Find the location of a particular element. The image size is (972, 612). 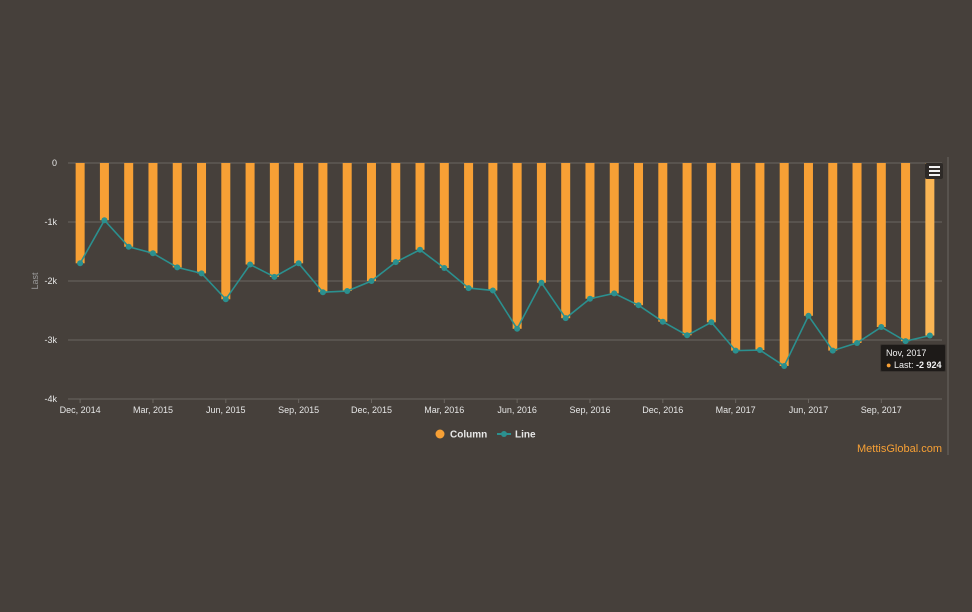

x-tick-label: Jun, 2015 is located at coordinates (226, 410).